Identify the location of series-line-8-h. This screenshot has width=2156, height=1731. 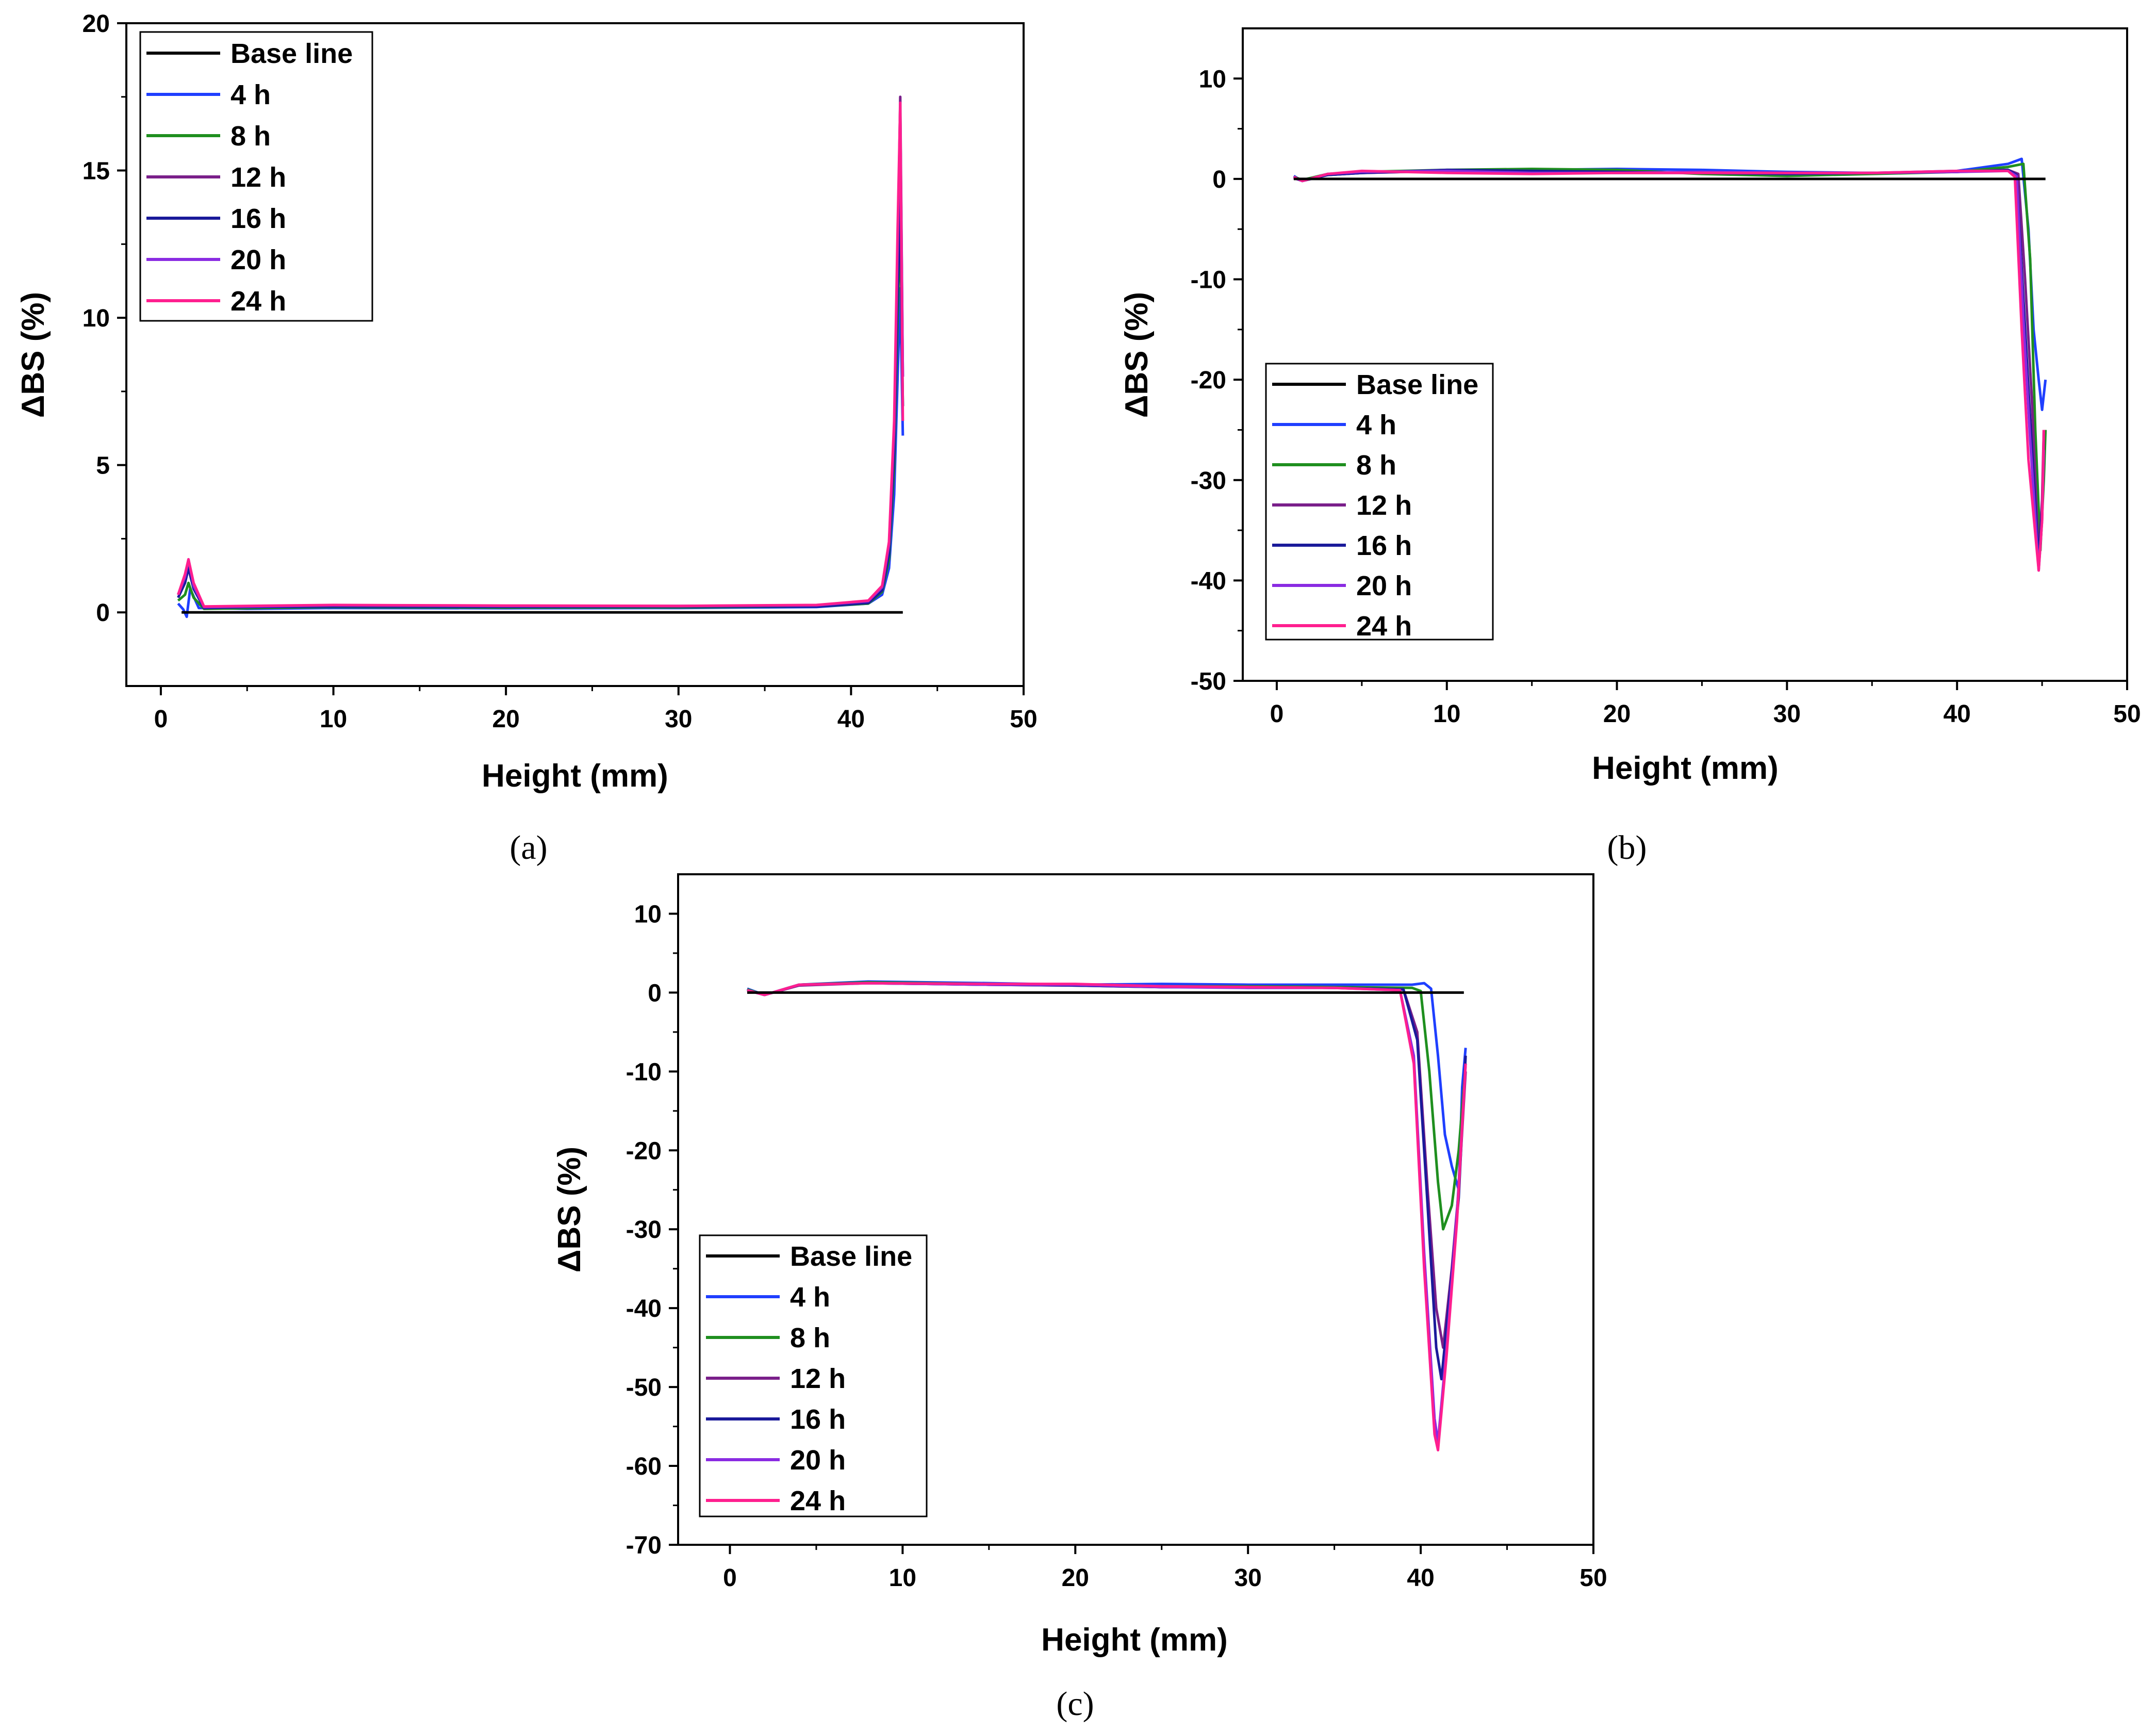
(1107, 1106).